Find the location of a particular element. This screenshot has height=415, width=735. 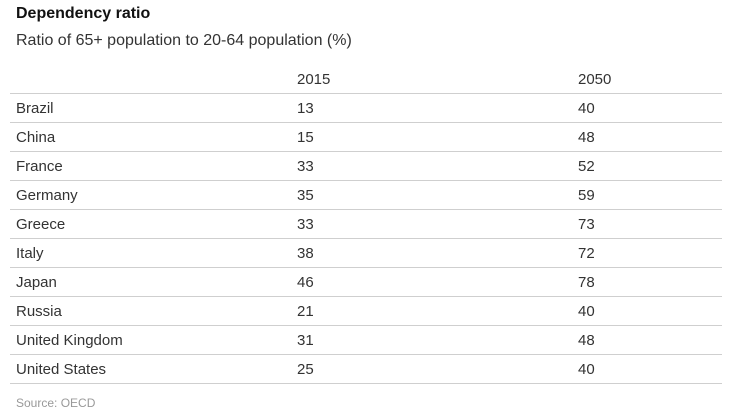

country-cell: Russia is located at coordinates (150, 311).